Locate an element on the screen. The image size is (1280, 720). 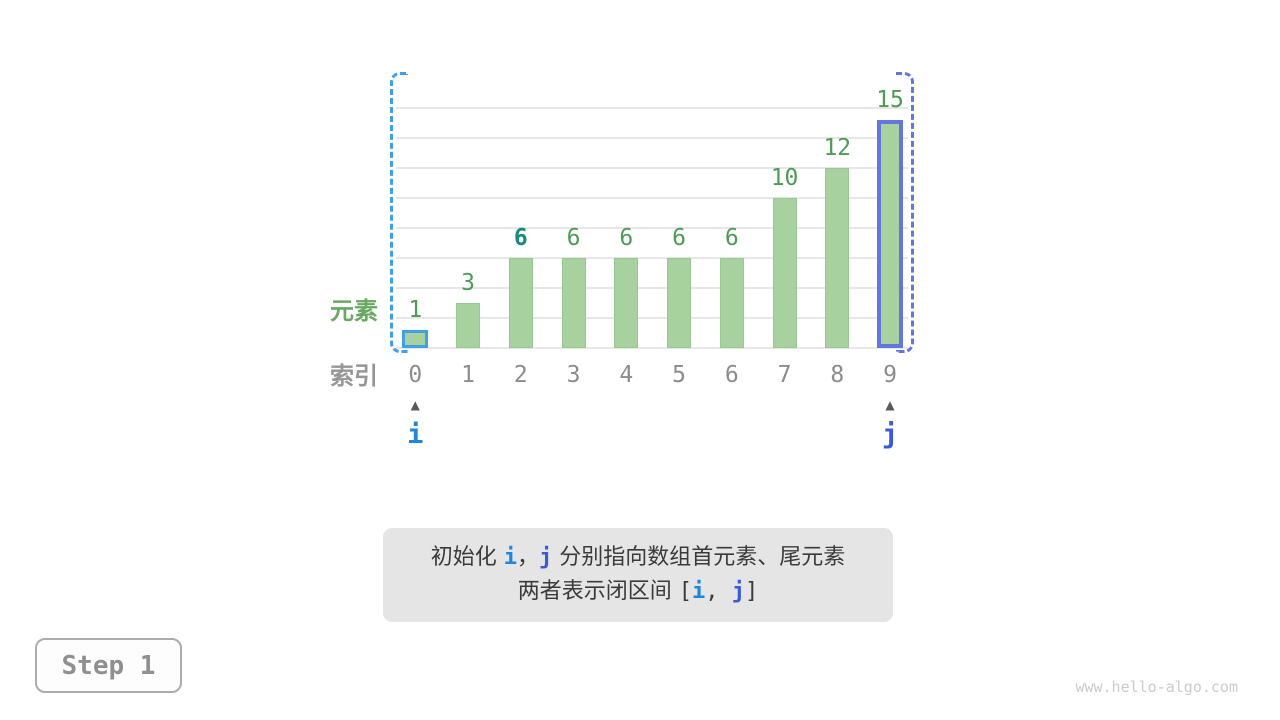
index-axis-label: 索引 is located at coordinates (354, 376).